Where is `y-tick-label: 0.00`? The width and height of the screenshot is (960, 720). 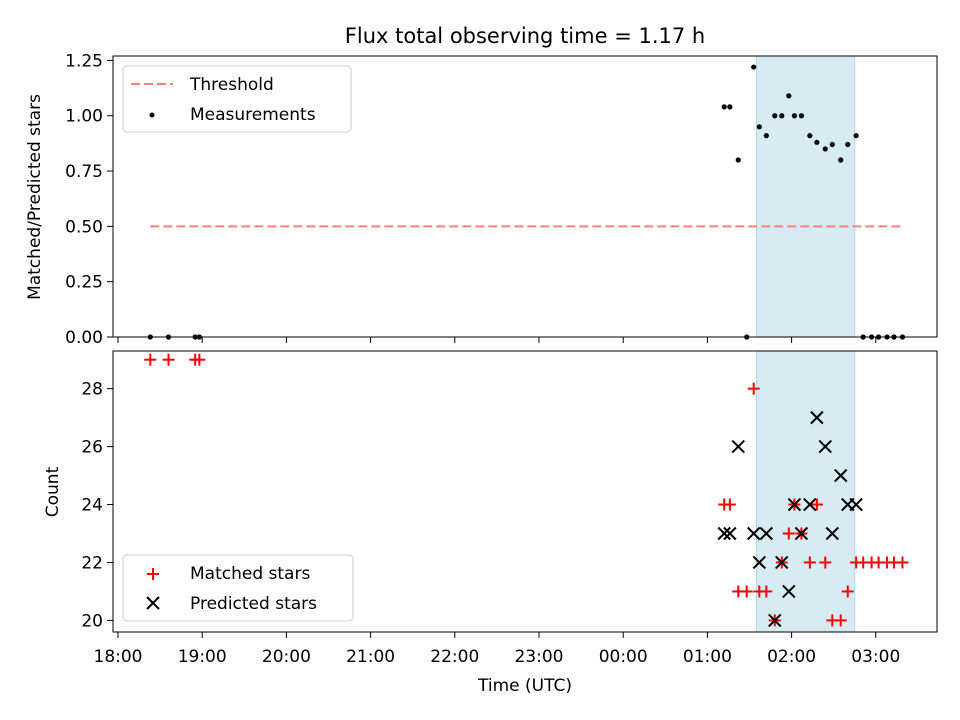 y-tick-label: 0.00 is located at coordinates (84, 338).